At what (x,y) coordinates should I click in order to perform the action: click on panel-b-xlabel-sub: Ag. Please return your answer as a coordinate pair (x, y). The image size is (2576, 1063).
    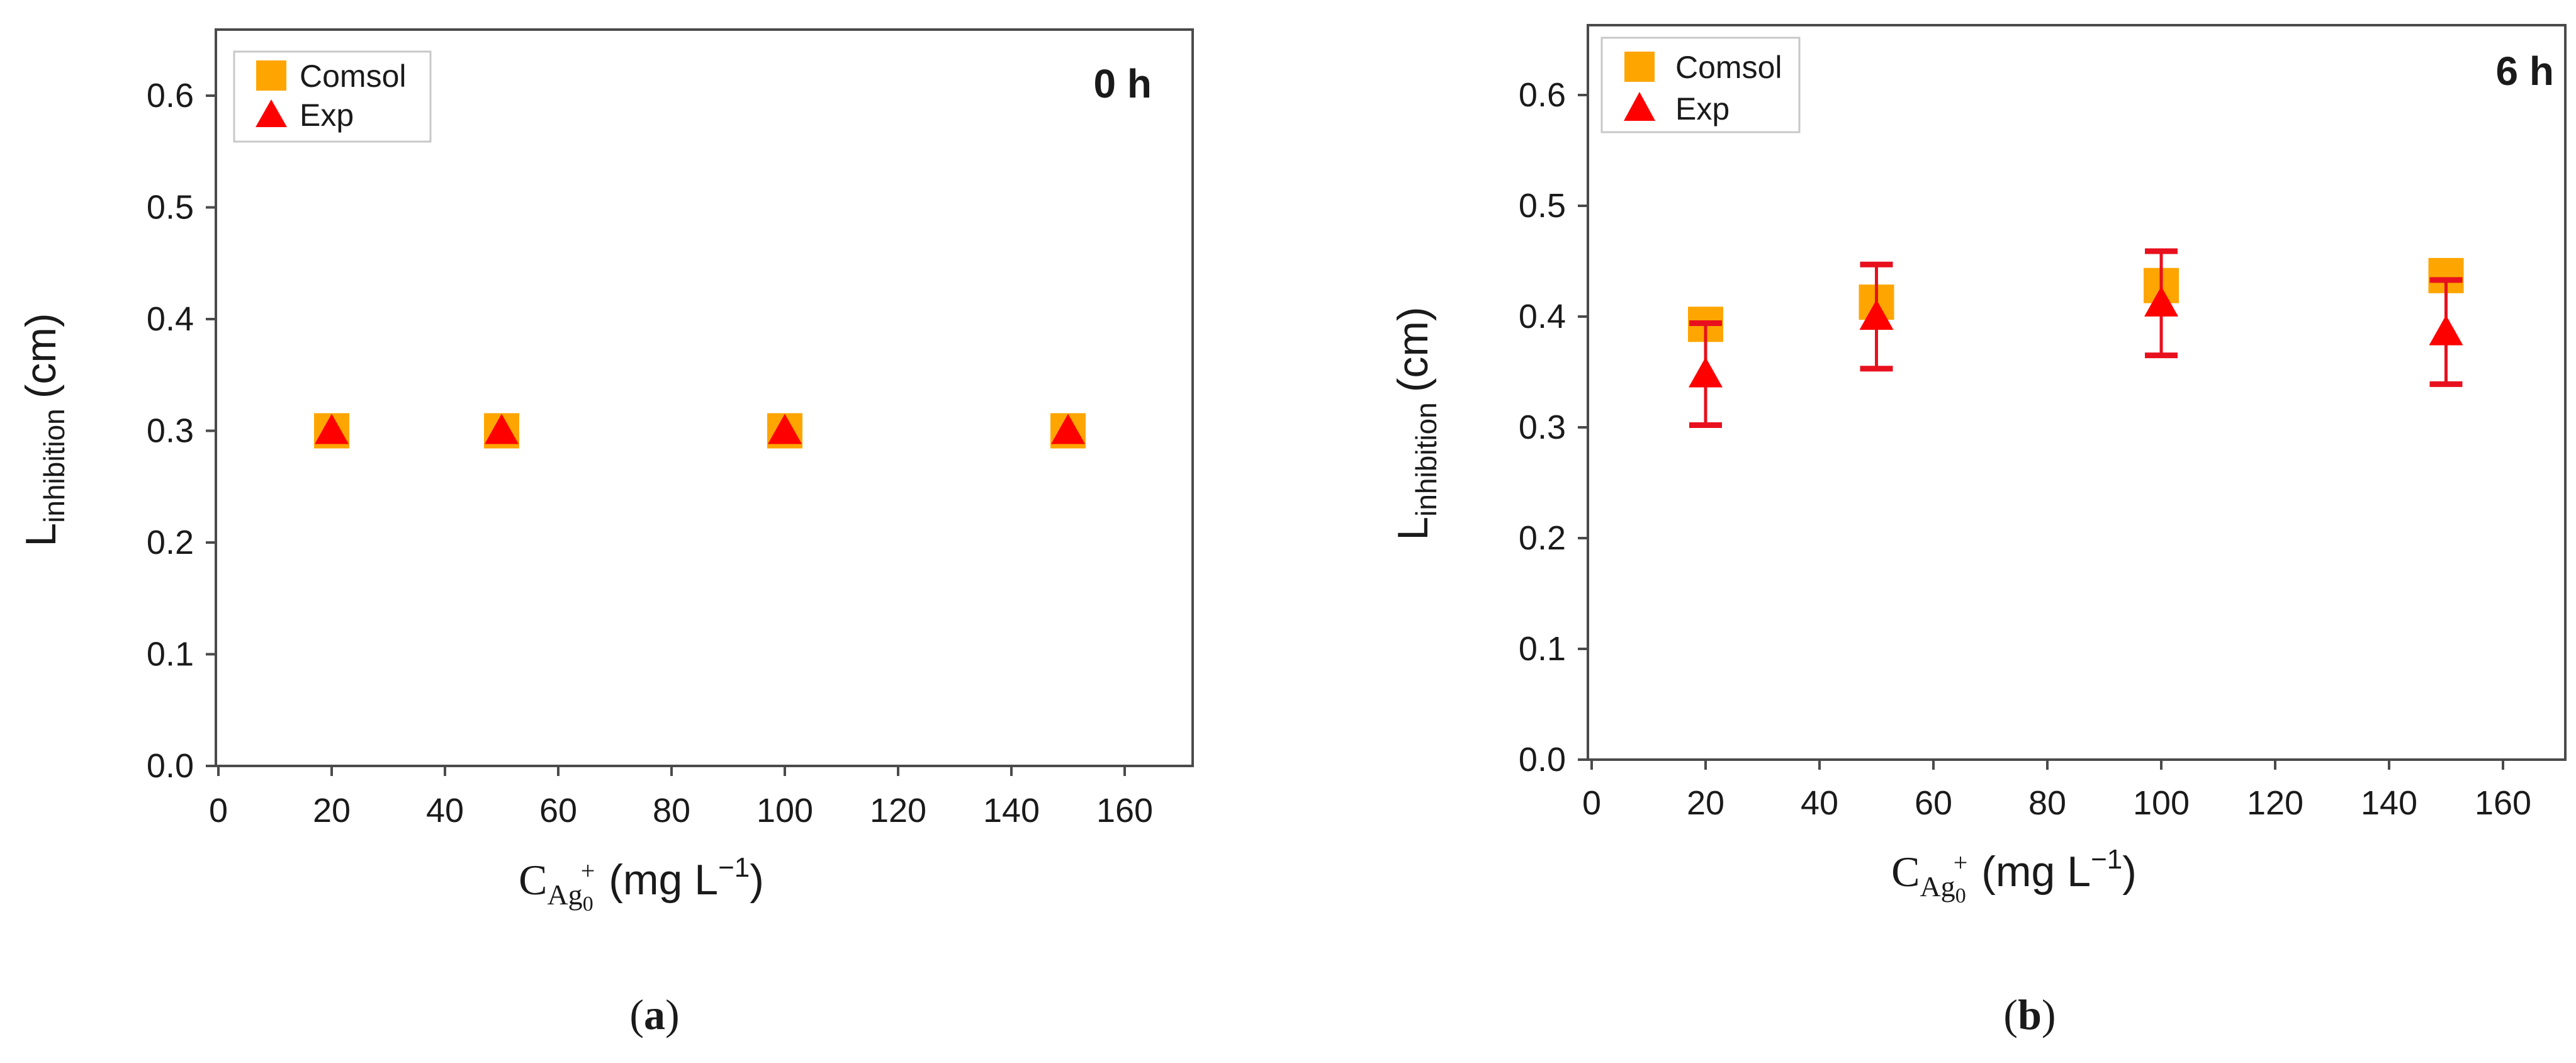
    Looking at the image, I should click on (1937, 886).